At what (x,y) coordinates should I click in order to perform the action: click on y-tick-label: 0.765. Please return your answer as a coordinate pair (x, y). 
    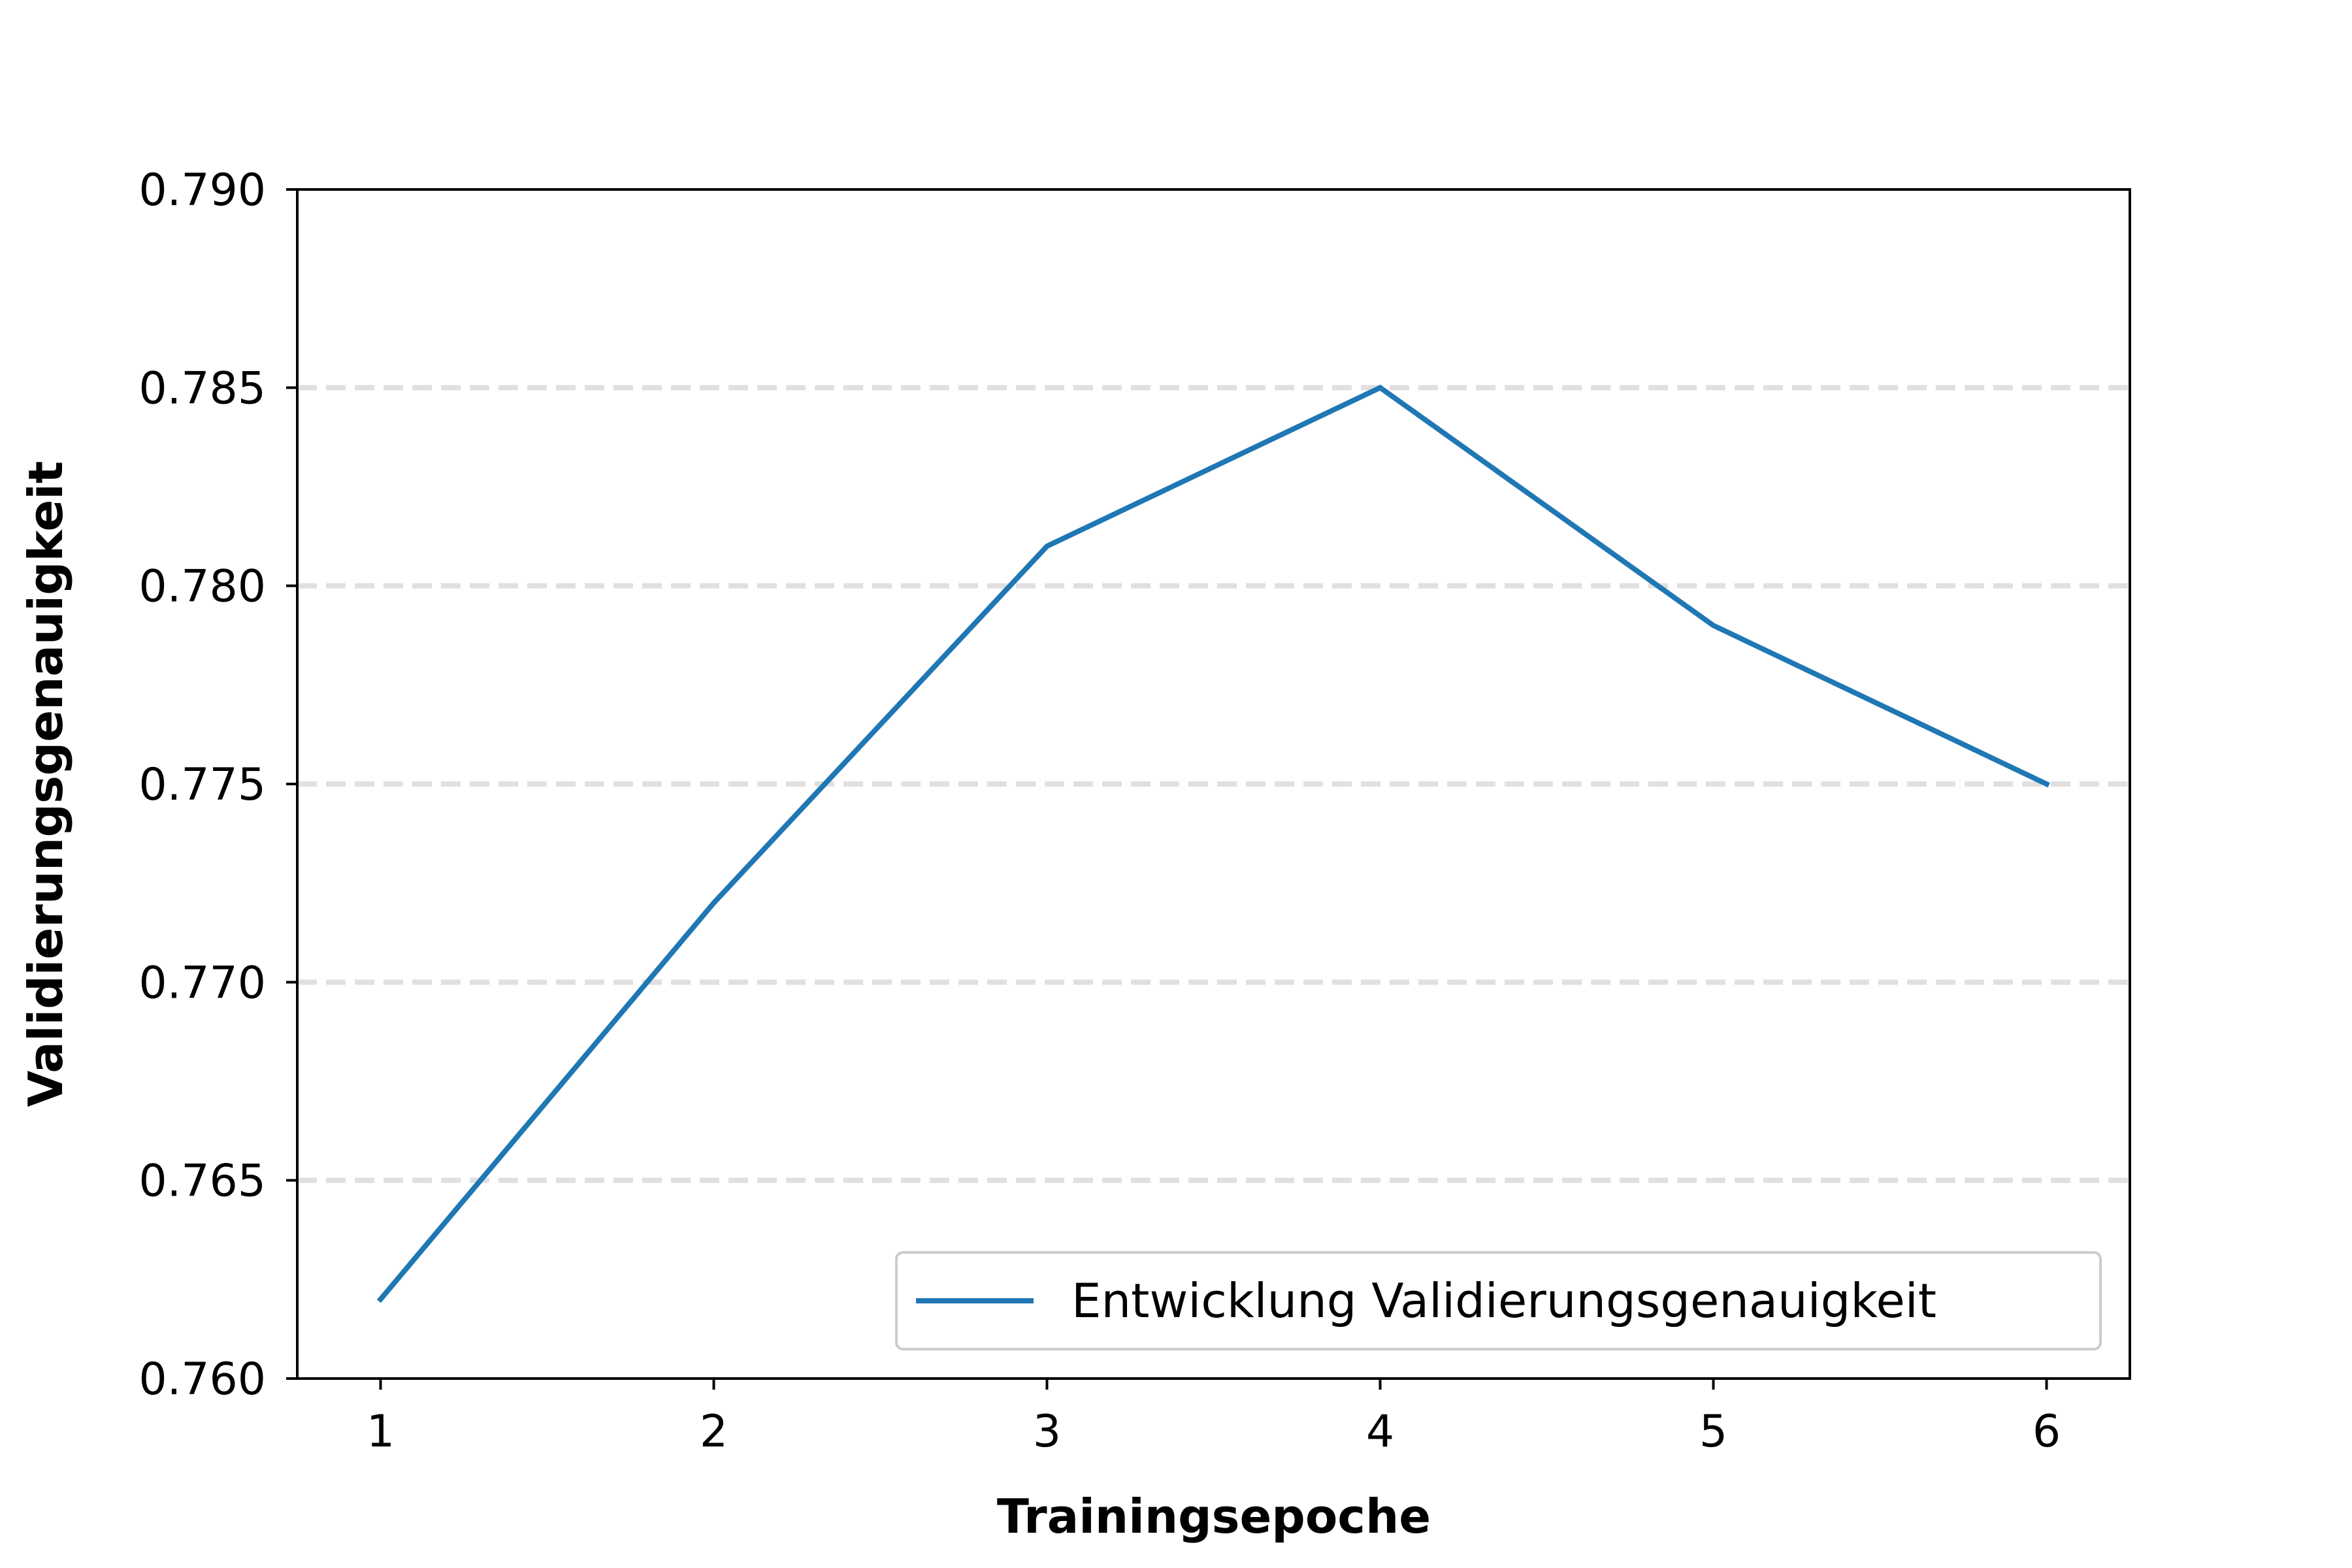
    Looking at the image, I should click on (202, 1181).